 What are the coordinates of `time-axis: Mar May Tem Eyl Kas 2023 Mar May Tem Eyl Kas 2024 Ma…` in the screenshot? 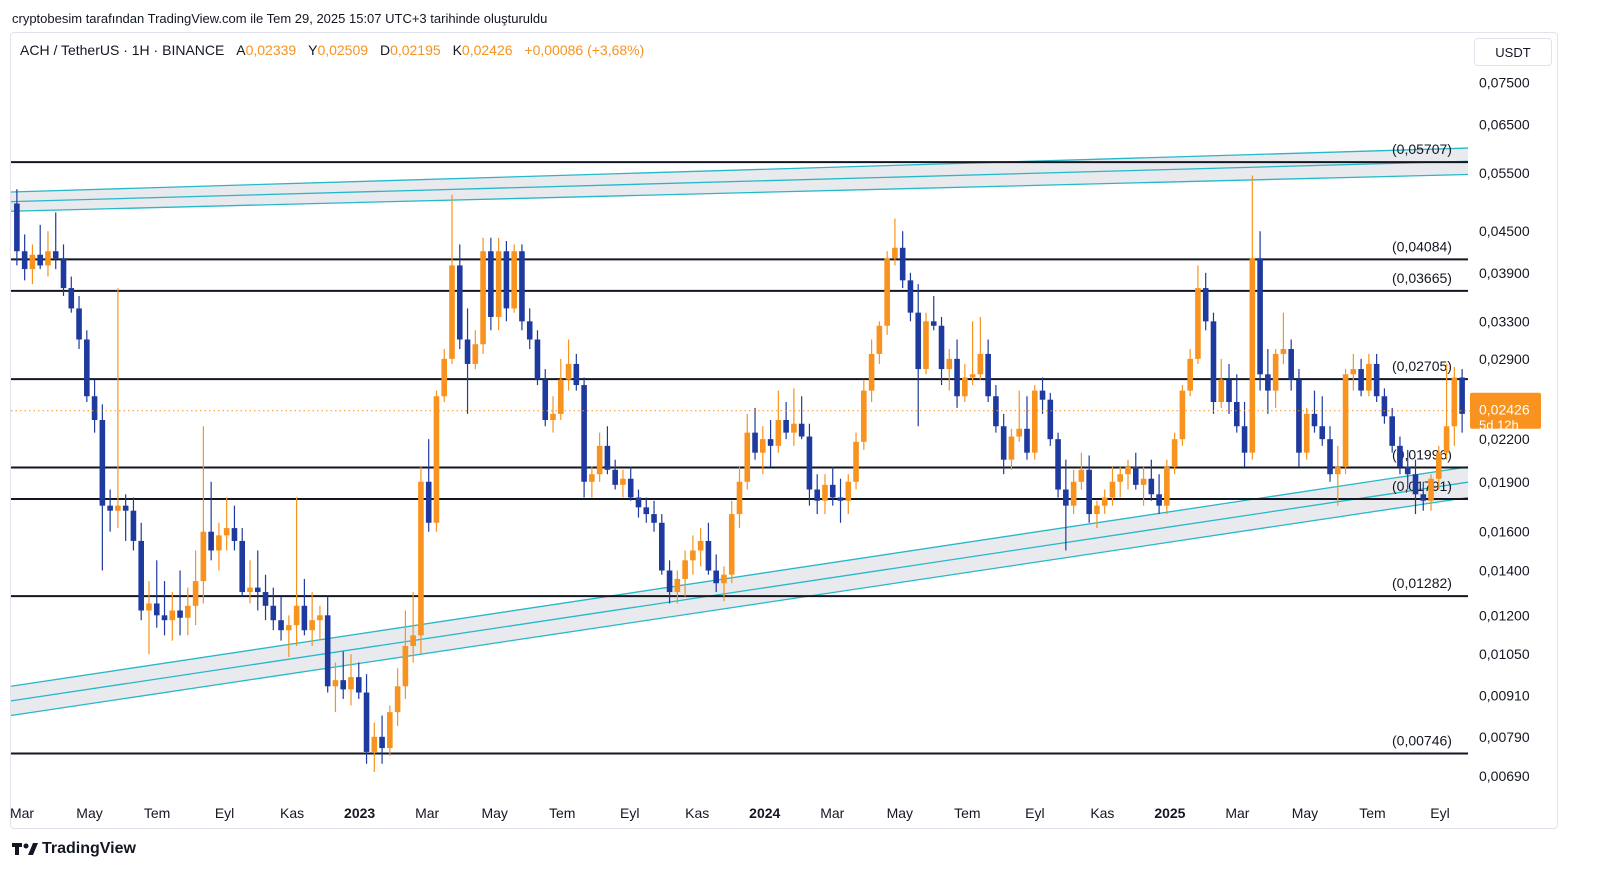 It's located at (730, 813).